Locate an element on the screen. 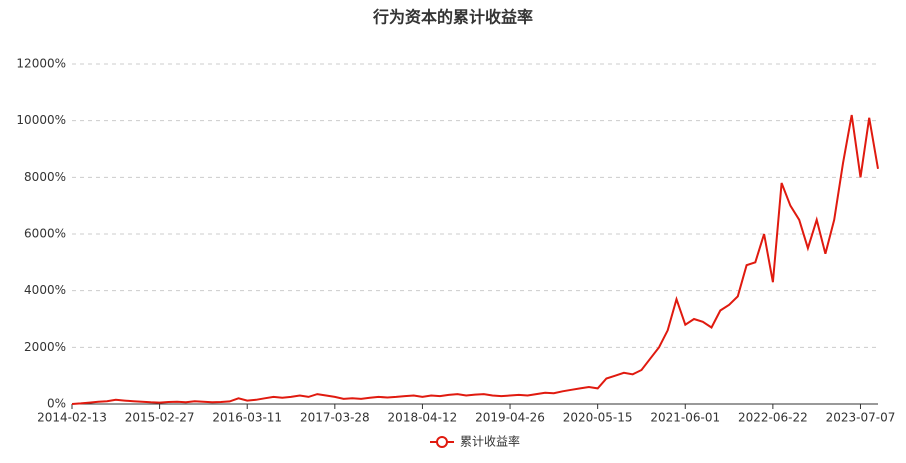 Image resolution: width=906 pixels, height=463 pixels. x-tick-label: 2014-02-13 is located at coordinates (72, 418).